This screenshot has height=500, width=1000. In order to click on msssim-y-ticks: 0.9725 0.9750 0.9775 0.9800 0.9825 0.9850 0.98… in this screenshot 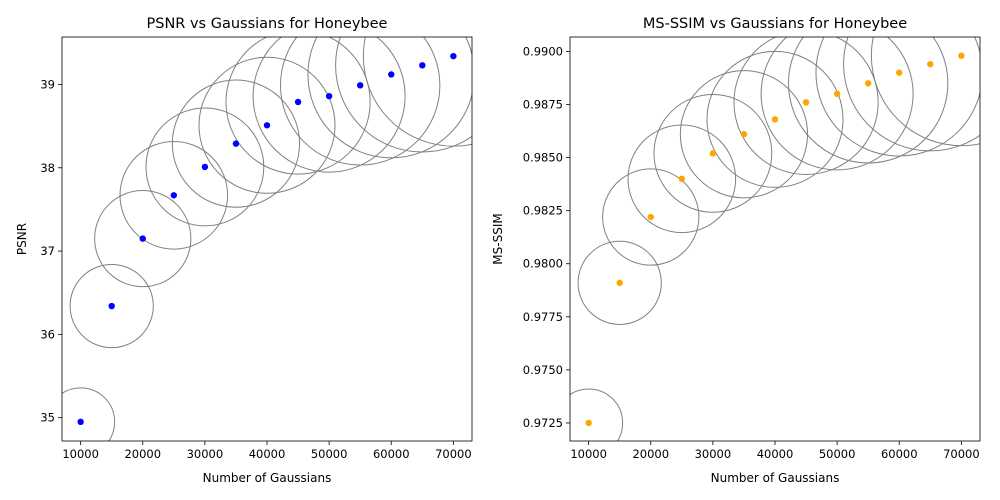, I will do `click(546, 237)`.